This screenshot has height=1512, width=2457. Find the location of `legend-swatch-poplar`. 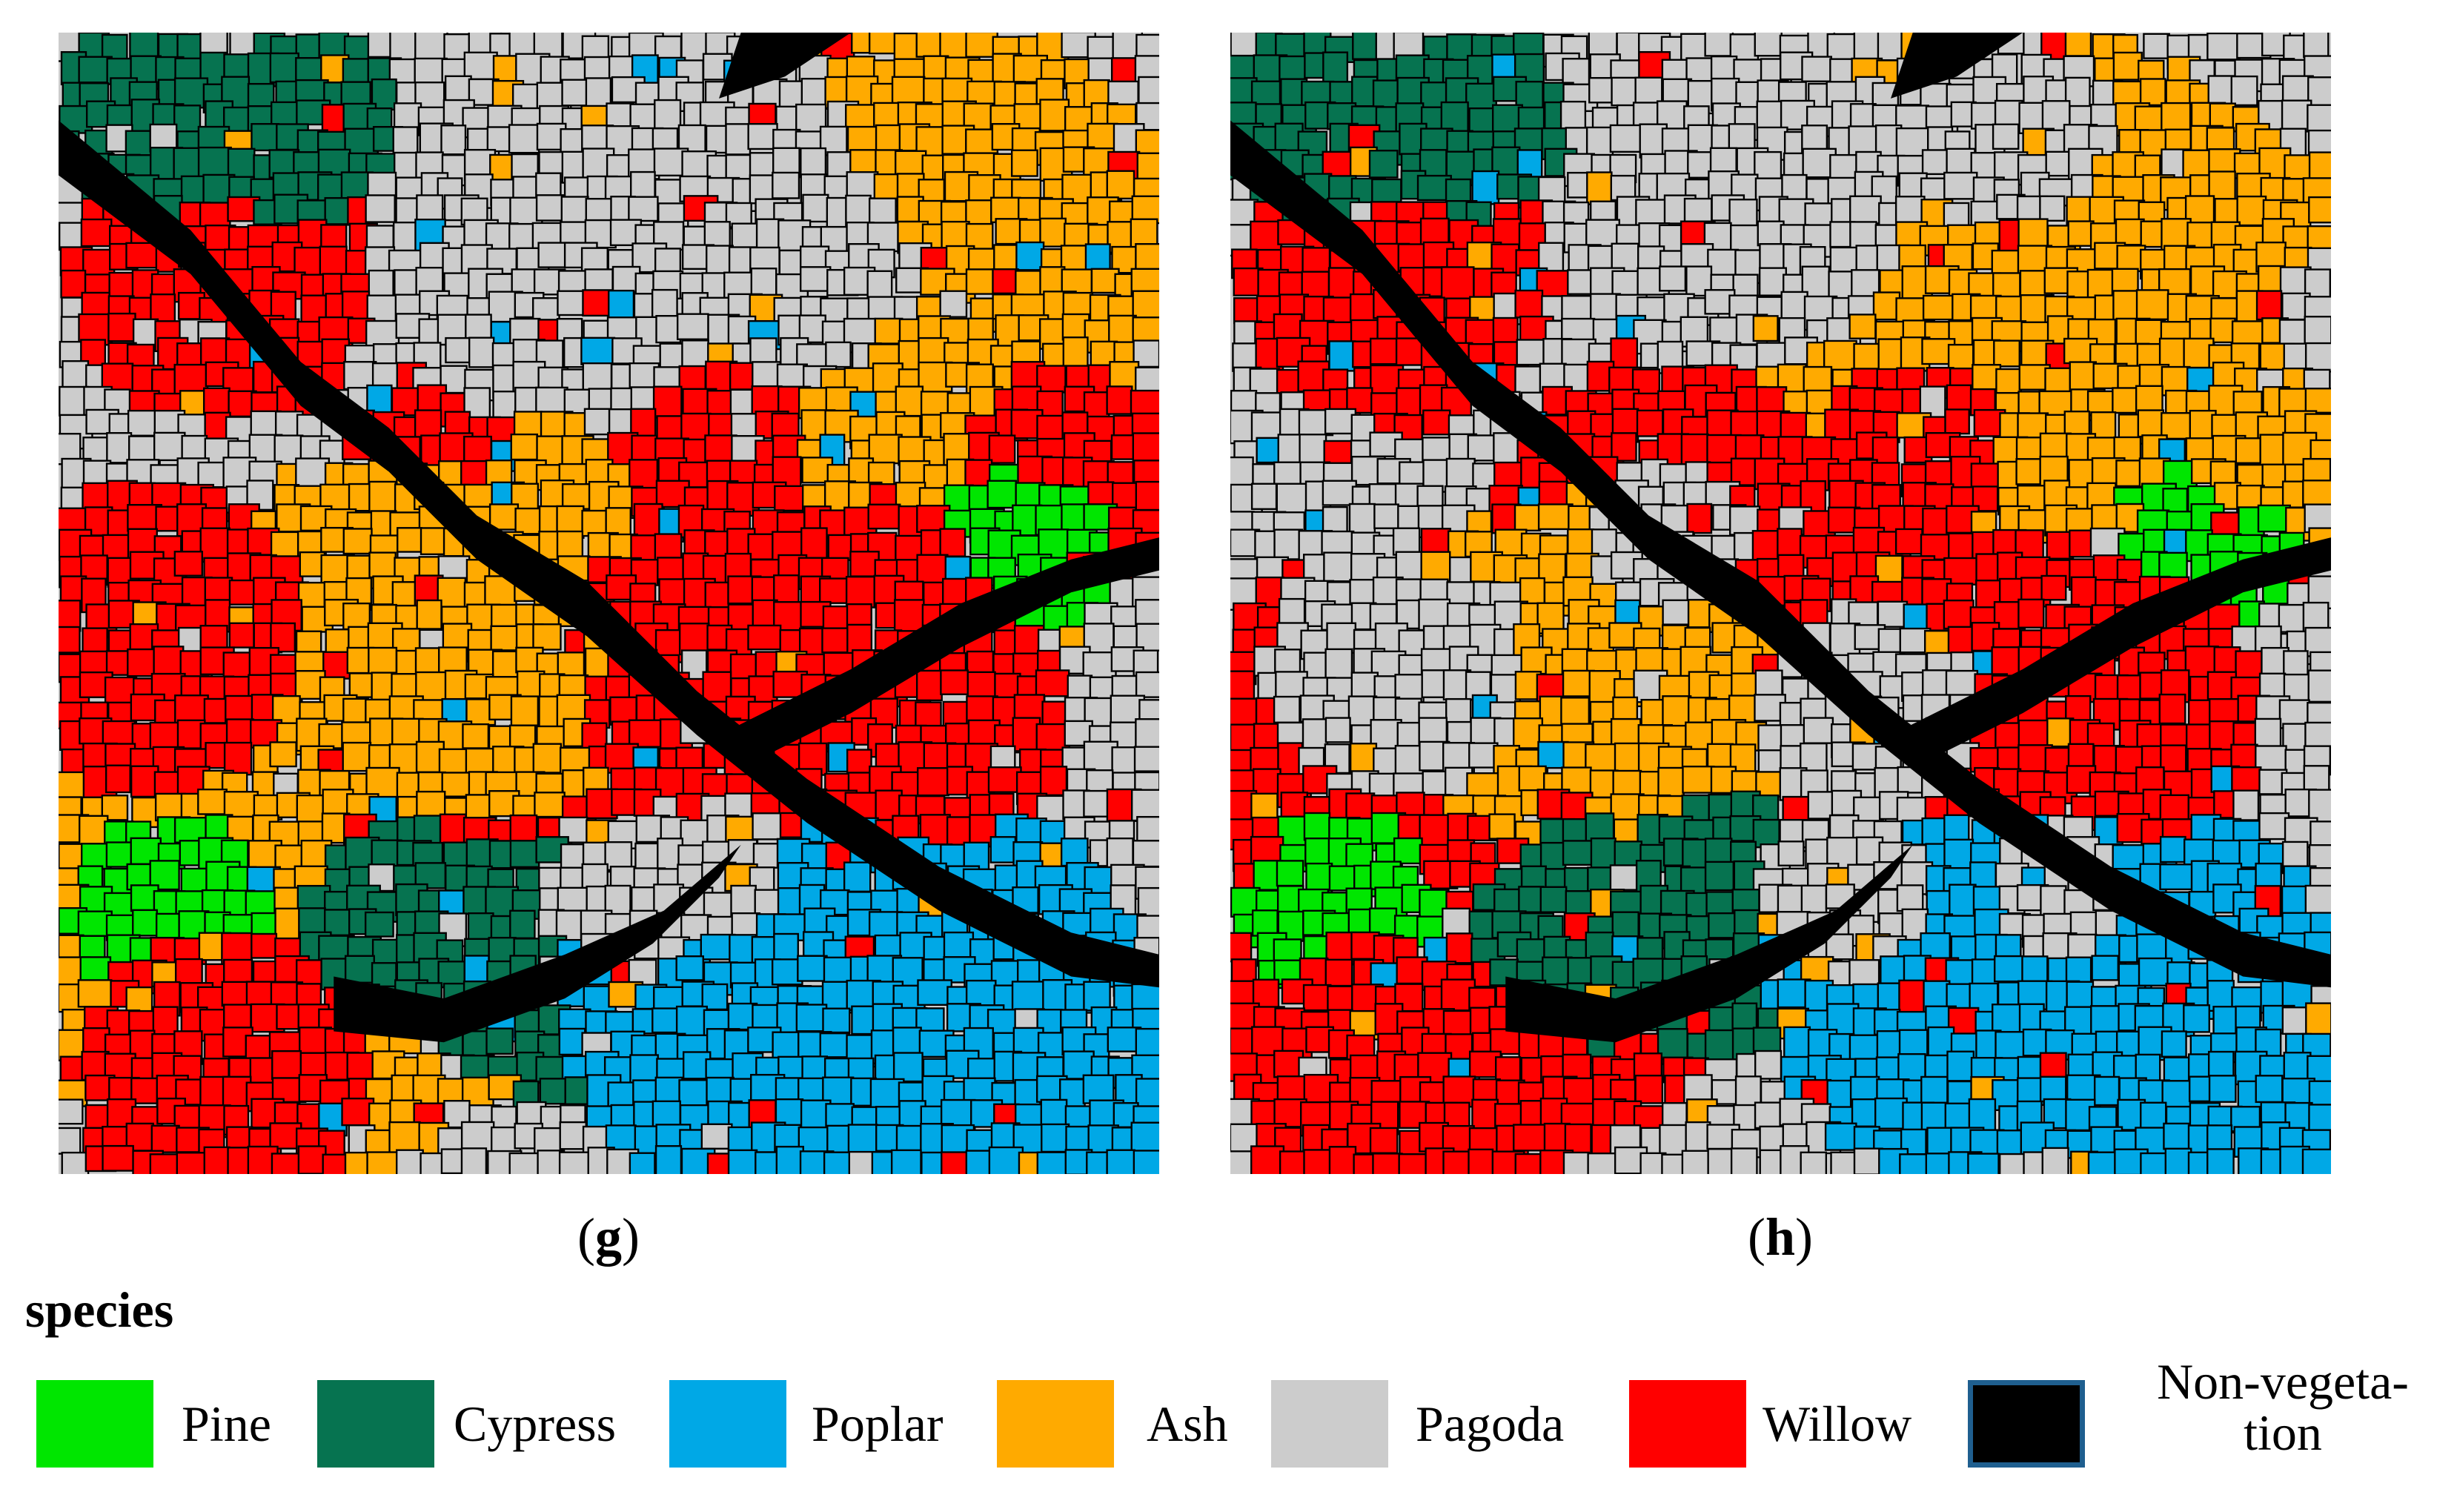

legend-swatch-poplar is located at coordinates (728, 1424).